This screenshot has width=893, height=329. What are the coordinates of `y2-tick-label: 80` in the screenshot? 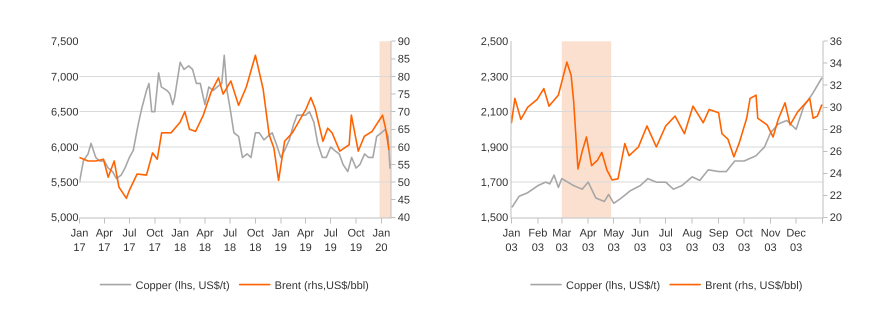 It's located at (404, 77).